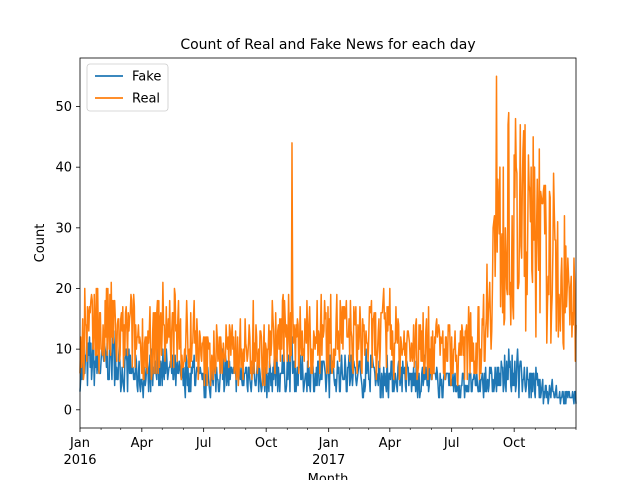 The width and height of the screenshot is (640, 480). What do you see at coordinates (68, 410) in the screenshot?
I see `y-tick-label: 0` at bounding box center [68, 410].